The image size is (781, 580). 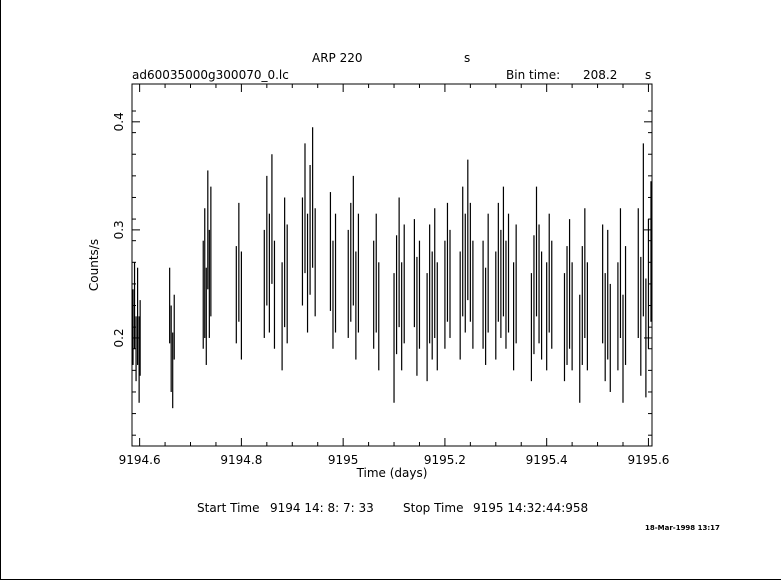 What do you see at coordinates (433, 508) in the screenshot?
I see `stop-time-label: Stop Time` at bounding box center [433, 508].